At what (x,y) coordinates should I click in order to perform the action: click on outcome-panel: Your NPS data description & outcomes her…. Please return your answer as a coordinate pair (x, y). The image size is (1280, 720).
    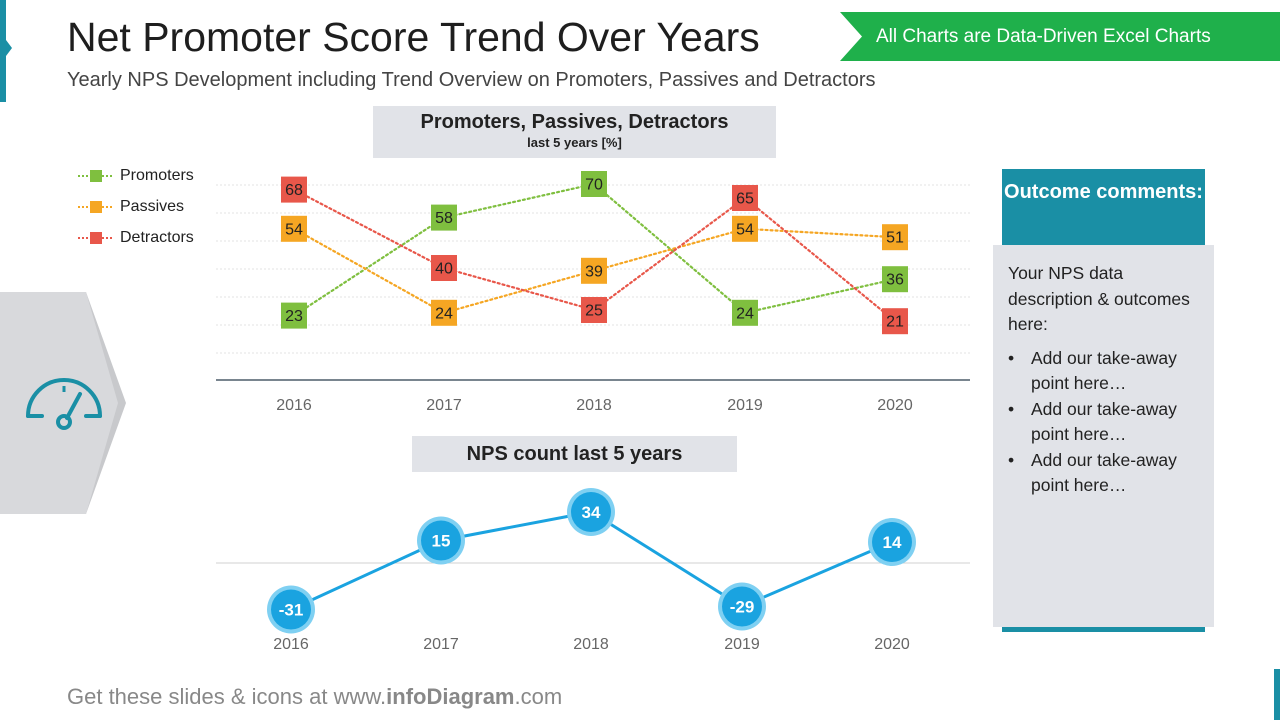
    Looking at the image, I should click on (1103, 436).